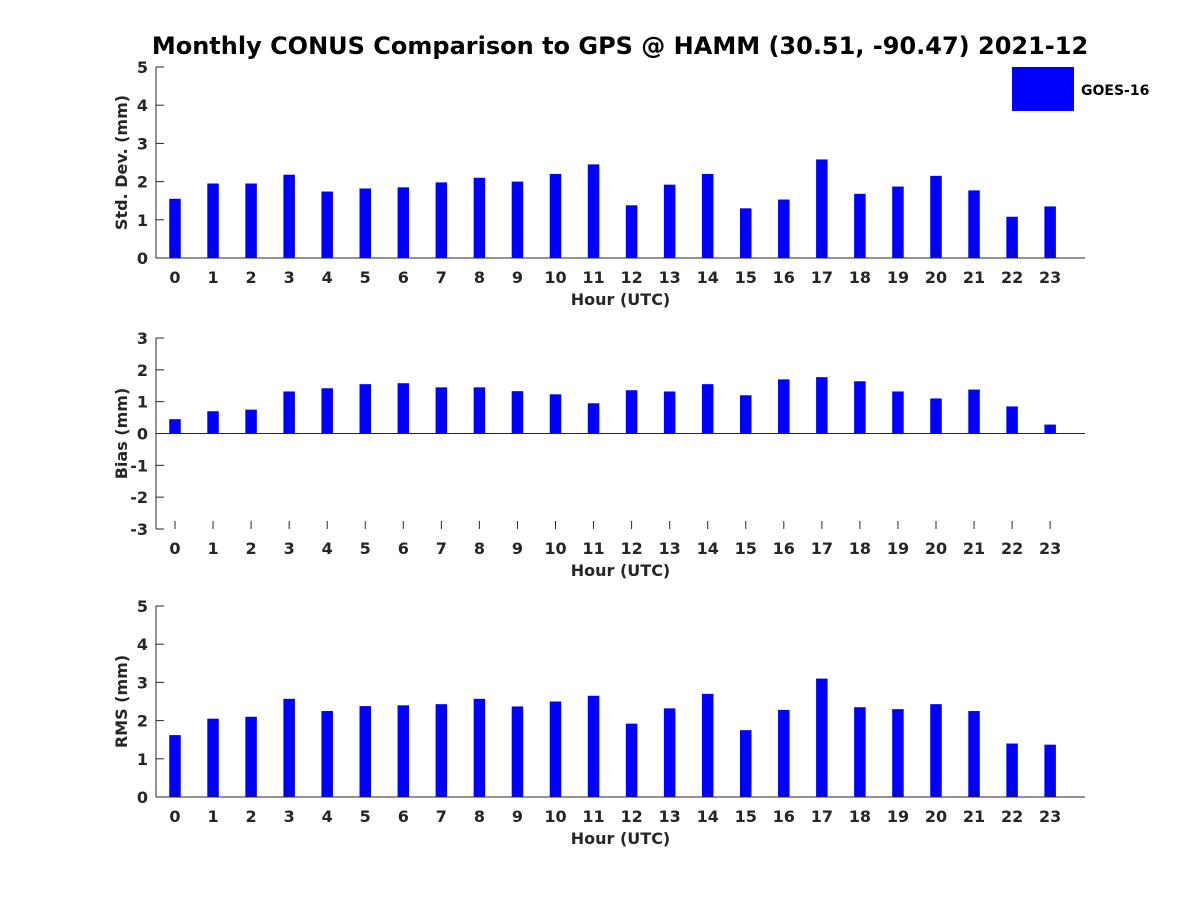  What do you see at coordinates (860, 277) in the screenshot?
I see `x-tick-label: 18` at bounding box center [860, 277].